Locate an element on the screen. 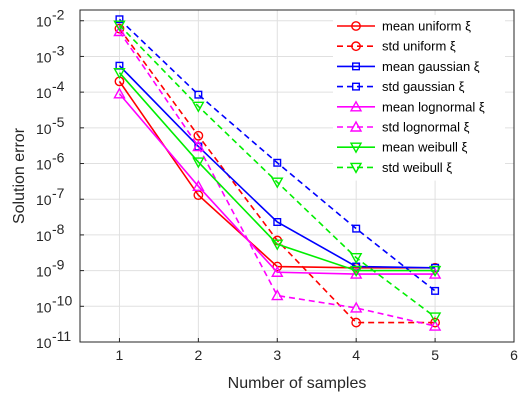 The image size is (519, 396). legend-entry: mean lognormal ξ is located at coordinates (411, 106).